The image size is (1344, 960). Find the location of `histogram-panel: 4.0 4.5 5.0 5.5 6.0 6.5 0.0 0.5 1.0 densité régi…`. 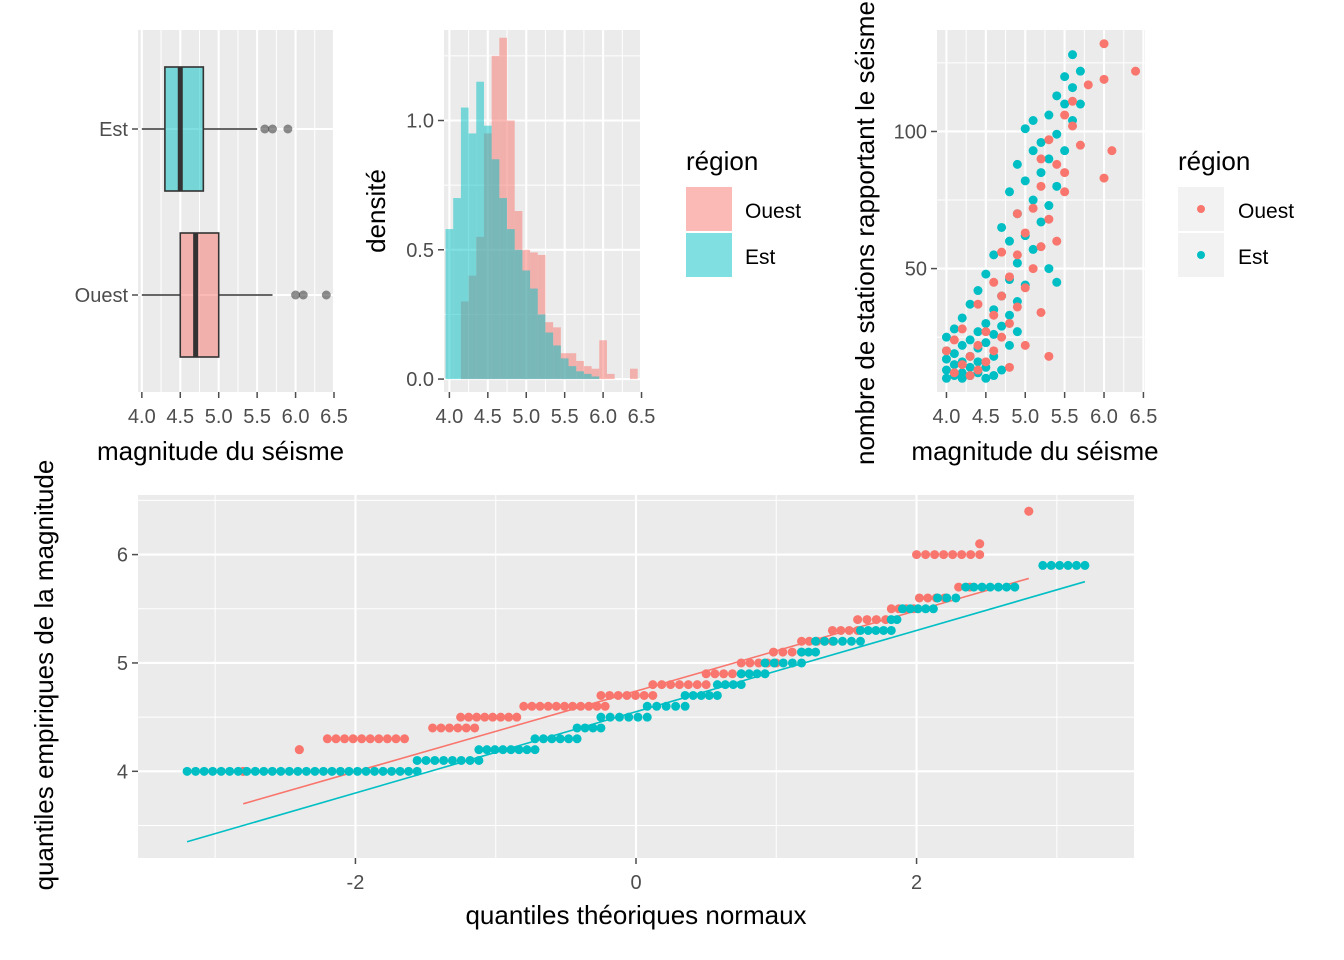

histogram-panel: 4.0 4.5 5.0 5.5 6.0 6.5 0.0 0.5 1.0 densité régi… is located at coordinates (581, 229).